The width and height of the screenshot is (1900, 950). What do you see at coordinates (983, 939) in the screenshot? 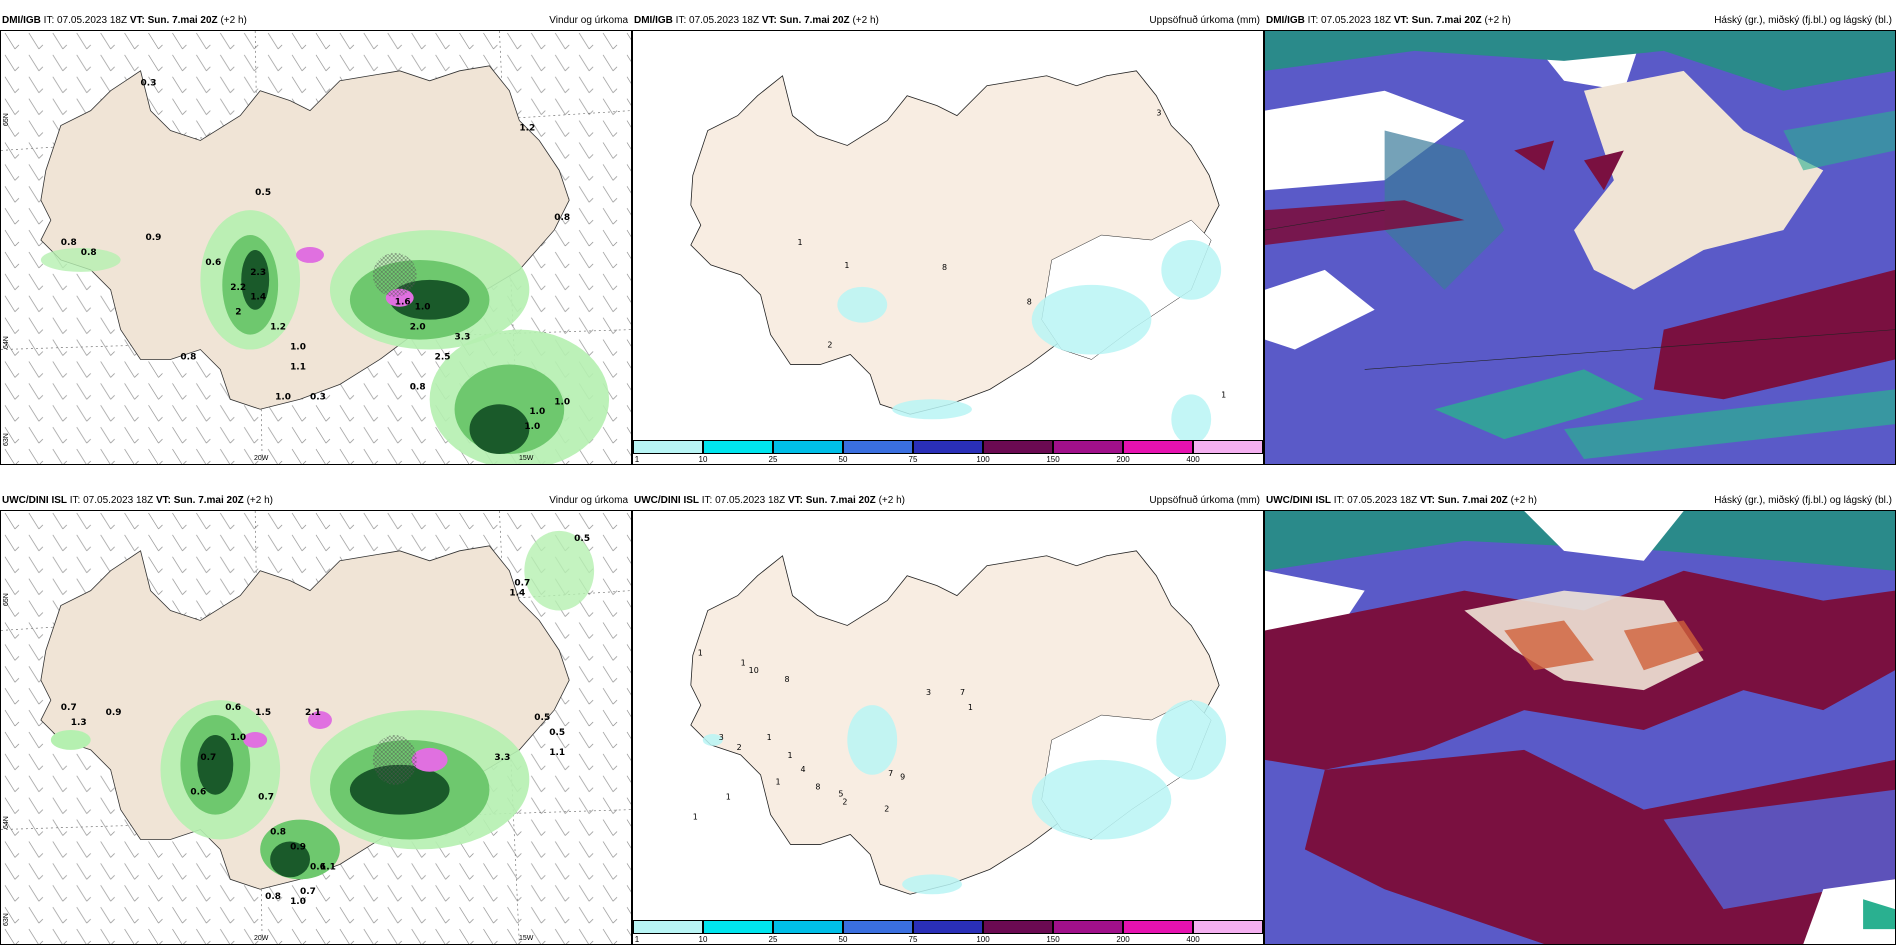
I see `colorbar-tick: 100` at bounding box center [983, 939].